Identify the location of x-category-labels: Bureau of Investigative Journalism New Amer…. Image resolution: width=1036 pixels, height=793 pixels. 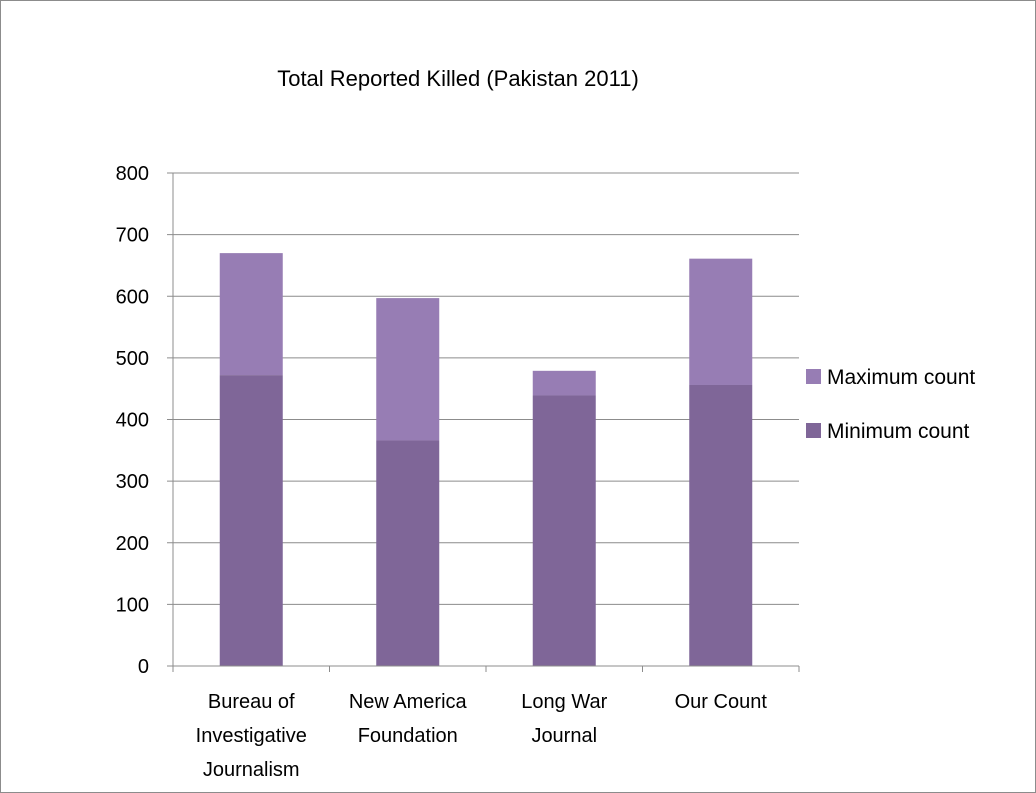
(482, 736).